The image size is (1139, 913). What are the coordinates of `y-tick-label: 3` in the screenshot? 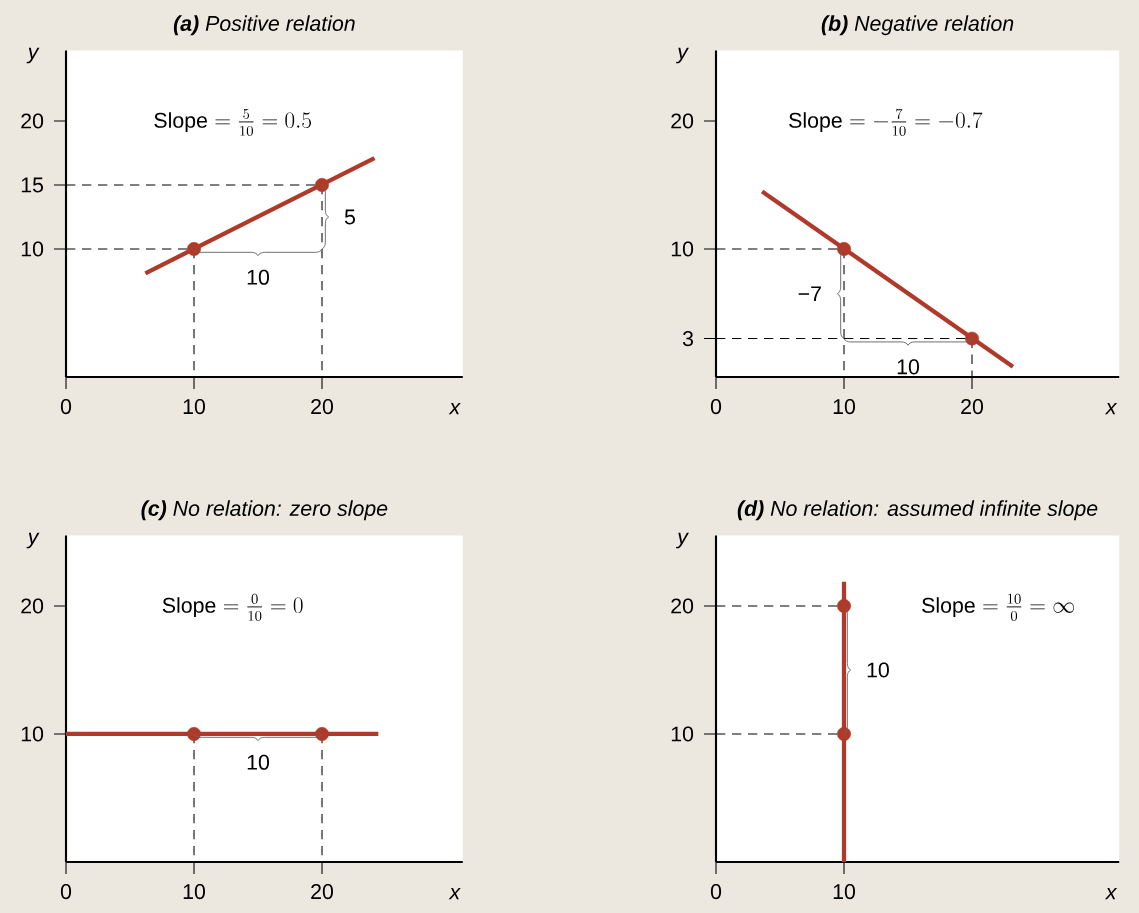 It's located at (688, 339).